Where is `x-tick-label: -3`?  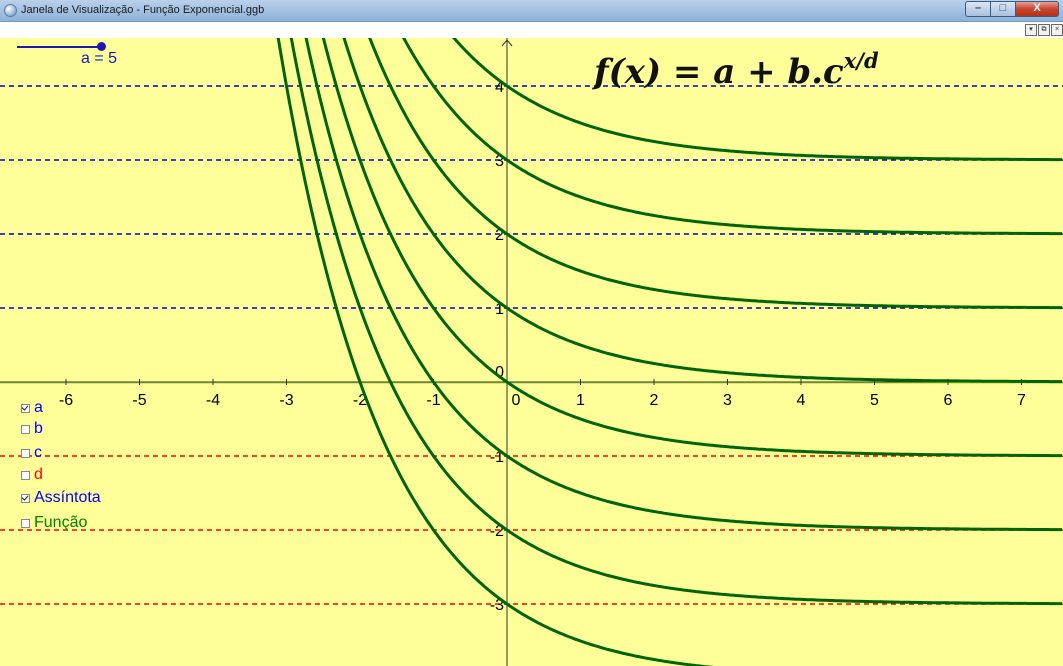 x-tick-label: -3 is located at coordinates (286, 400).